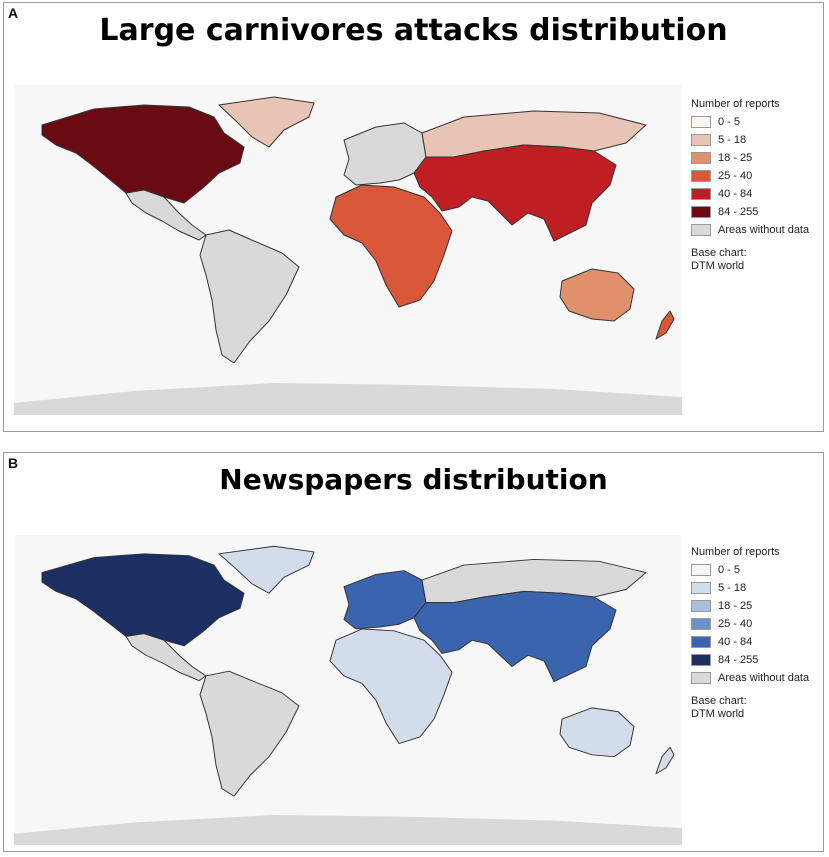 The width and height of the screenshot is (829, 857). What do you see at coordinates (413, 30) in the screenshot?
I see `panel-title: Large carnivores attacks distribution` at bounding box center [413, 30].